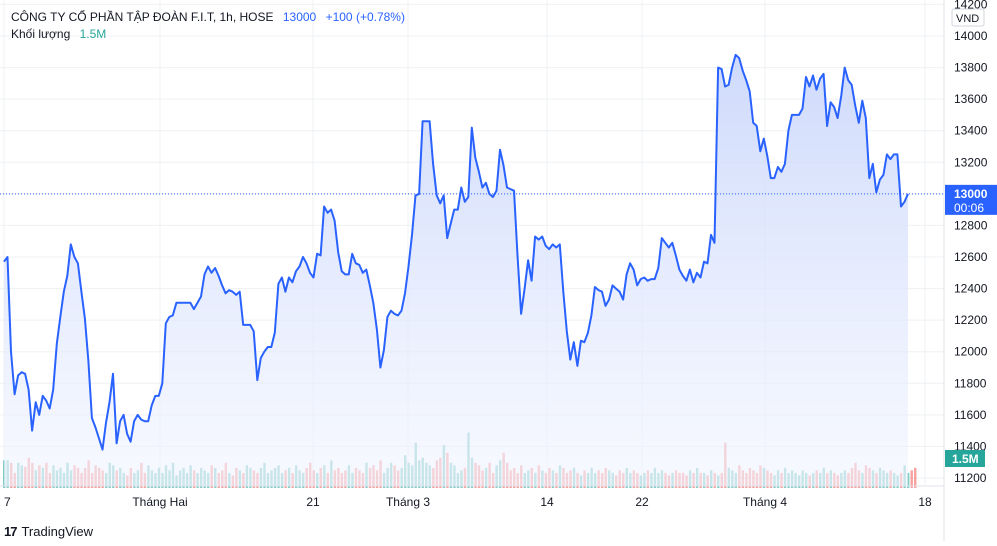 This screenshot has width=997, height=546. I want to click on brand-name: TradingView, so click(57, 531).